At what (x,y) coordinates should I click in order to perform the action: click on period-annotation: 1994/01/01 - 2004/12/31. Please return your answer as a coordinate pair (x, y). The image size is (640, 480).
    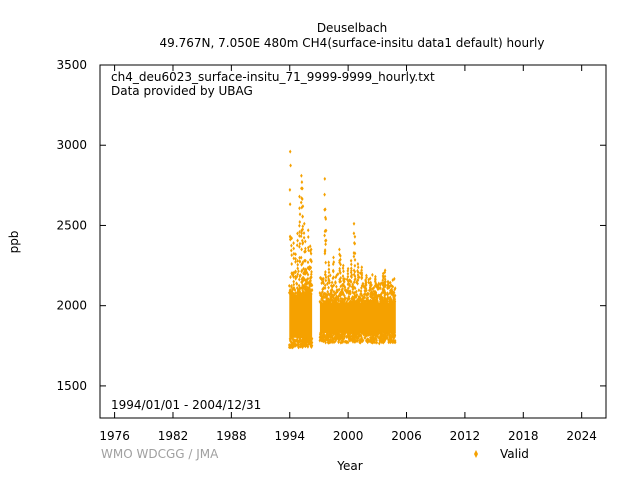
    Looking at the image, I should click on (186, 405).